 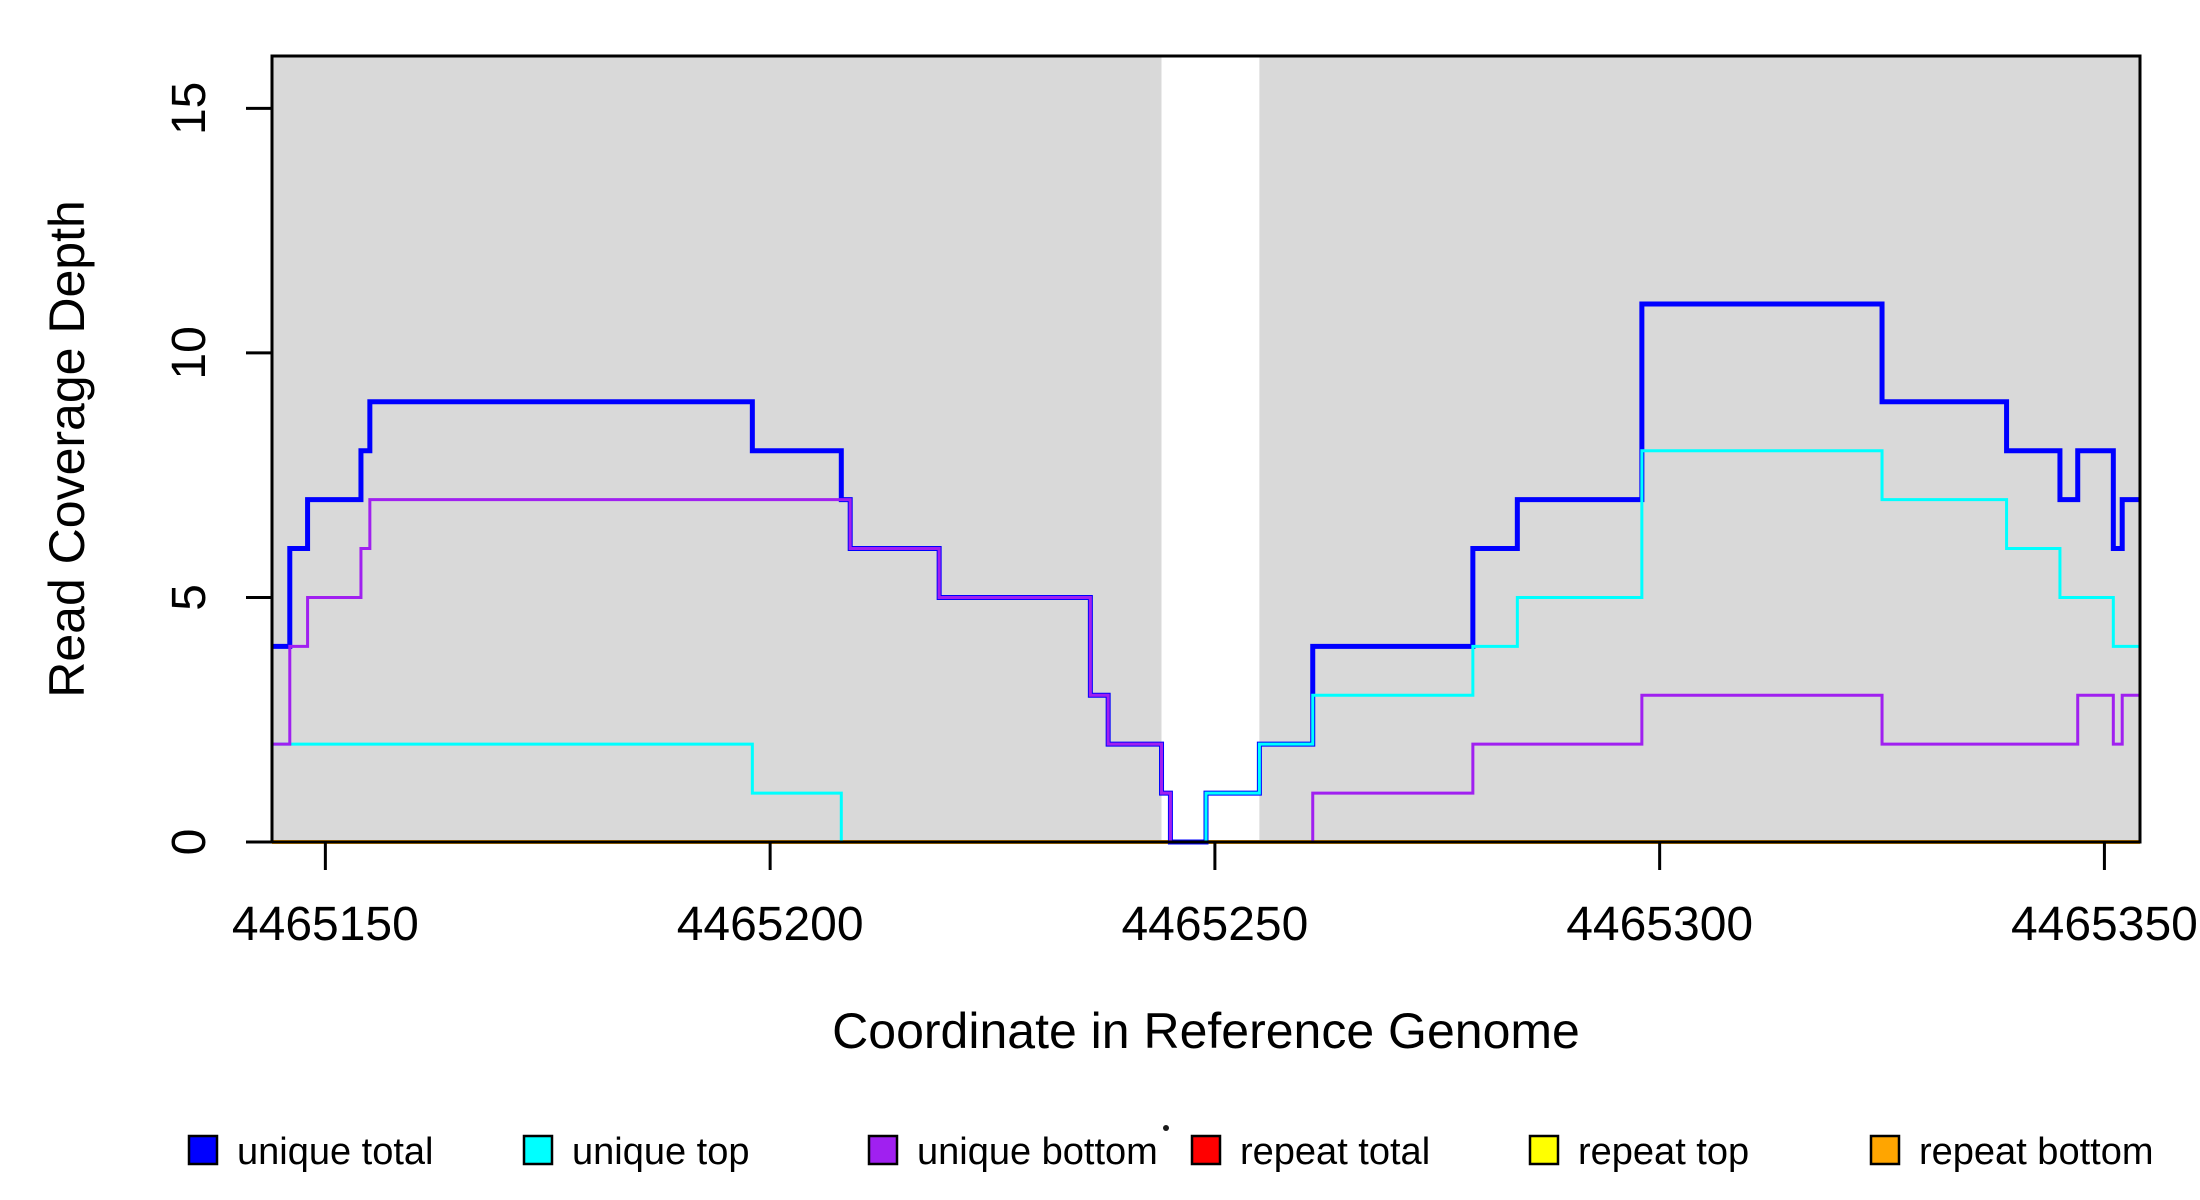 I want to click on x-tick-label: 4465250, so click(x=1214, y=924).